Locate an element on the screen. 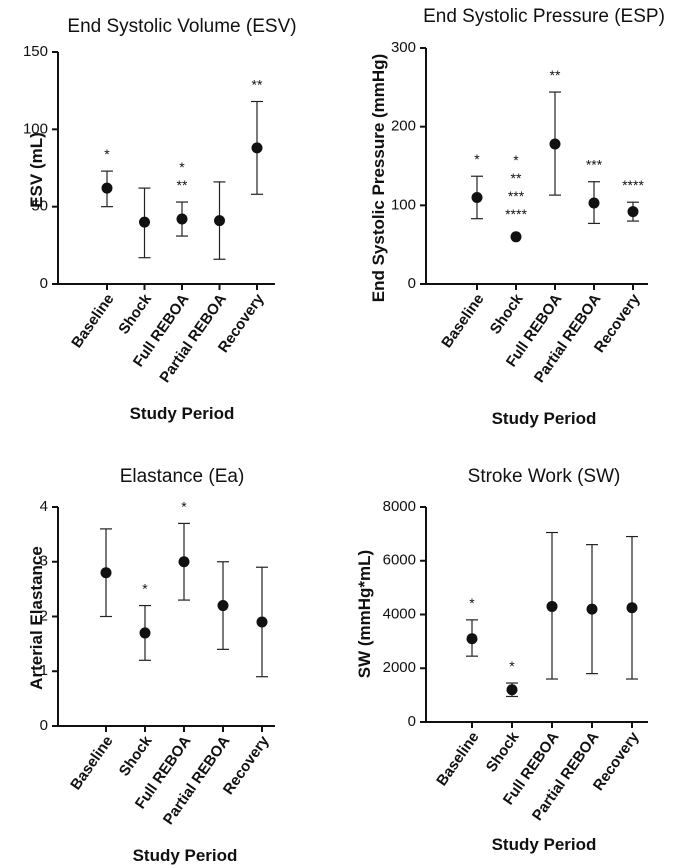 This screenshot has height=866, width=699. chart-title: Stroke Work (SW) is located at coordinates (544, 476).